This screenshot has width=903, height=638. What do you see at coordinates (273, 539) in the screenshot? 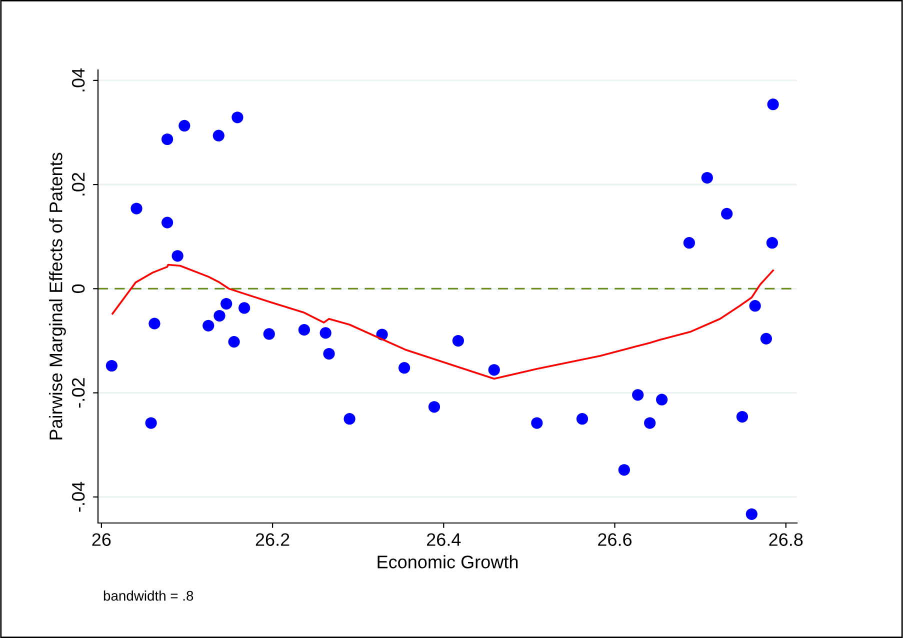
I see `x-tick-label: 26.2` at bounding box center [273, 539].